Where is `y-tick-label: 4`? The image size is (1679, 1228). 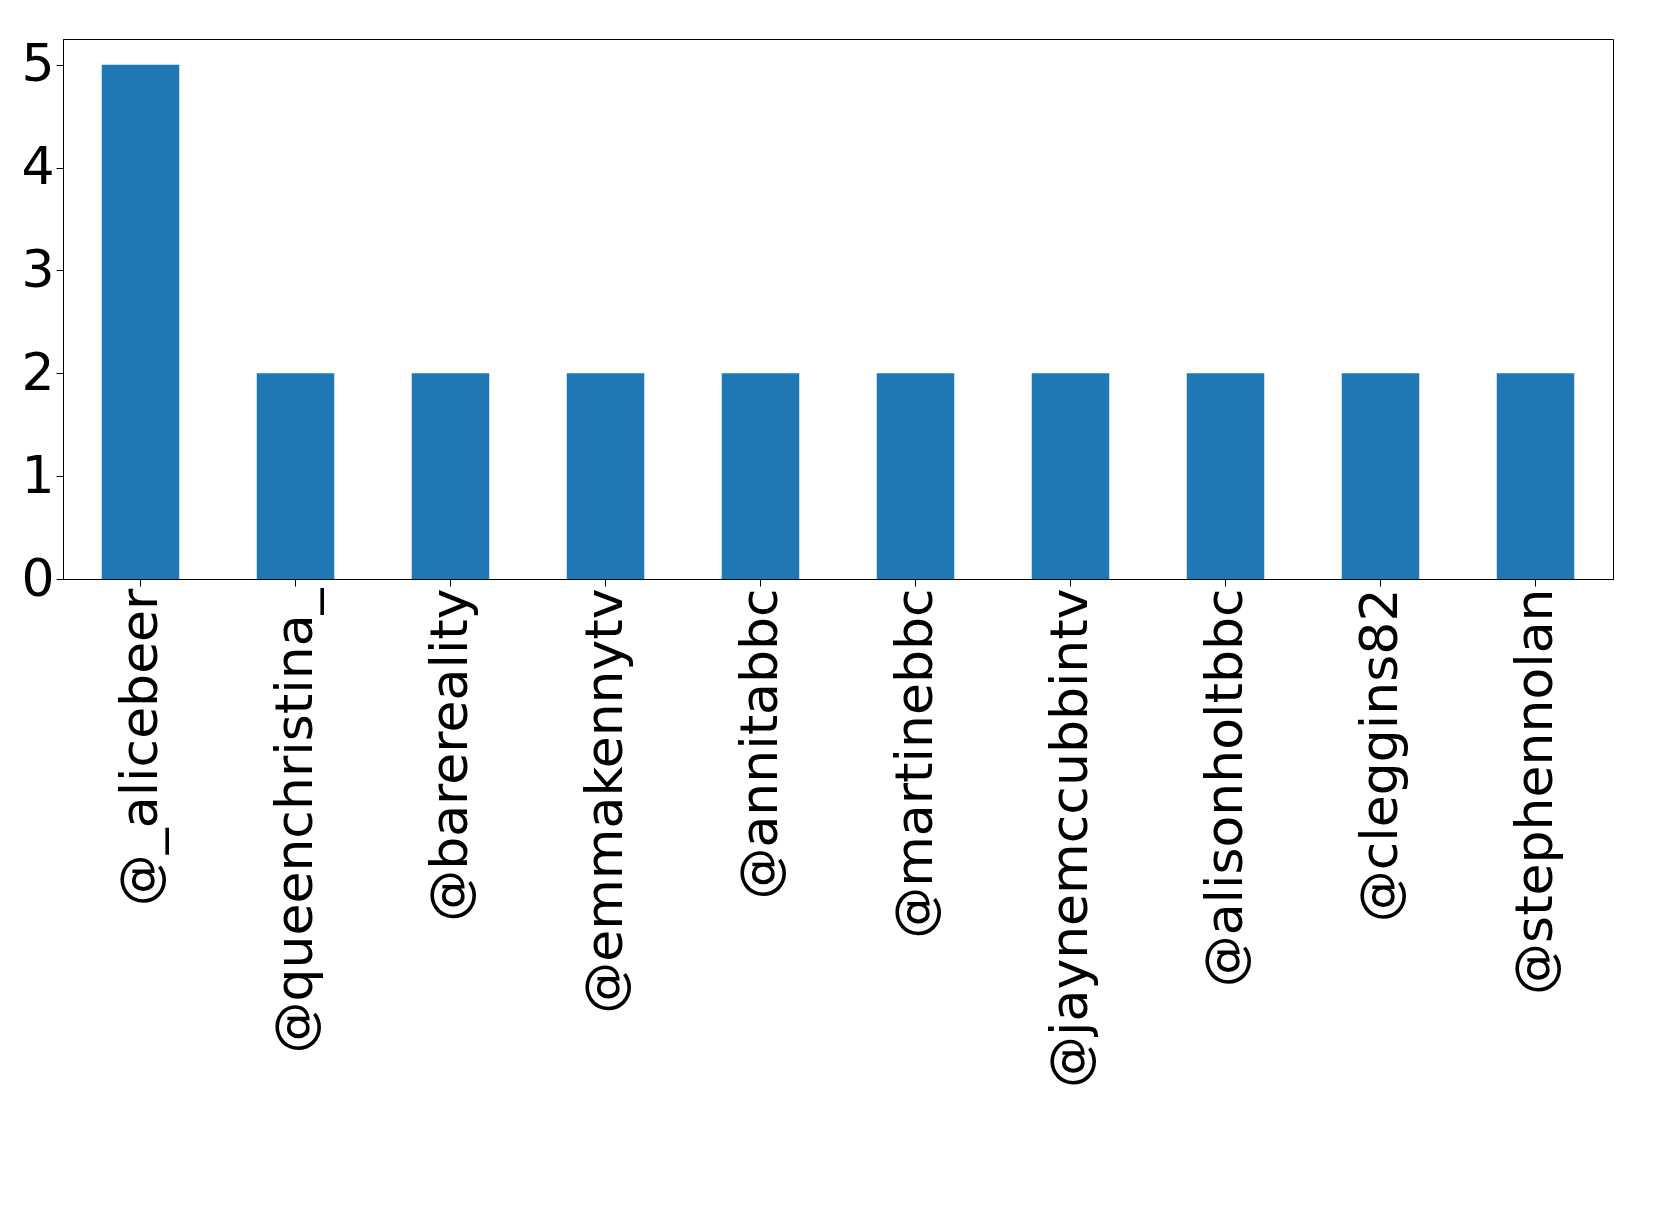
y-tick-label: 4 is located at coordinates (38, 166).